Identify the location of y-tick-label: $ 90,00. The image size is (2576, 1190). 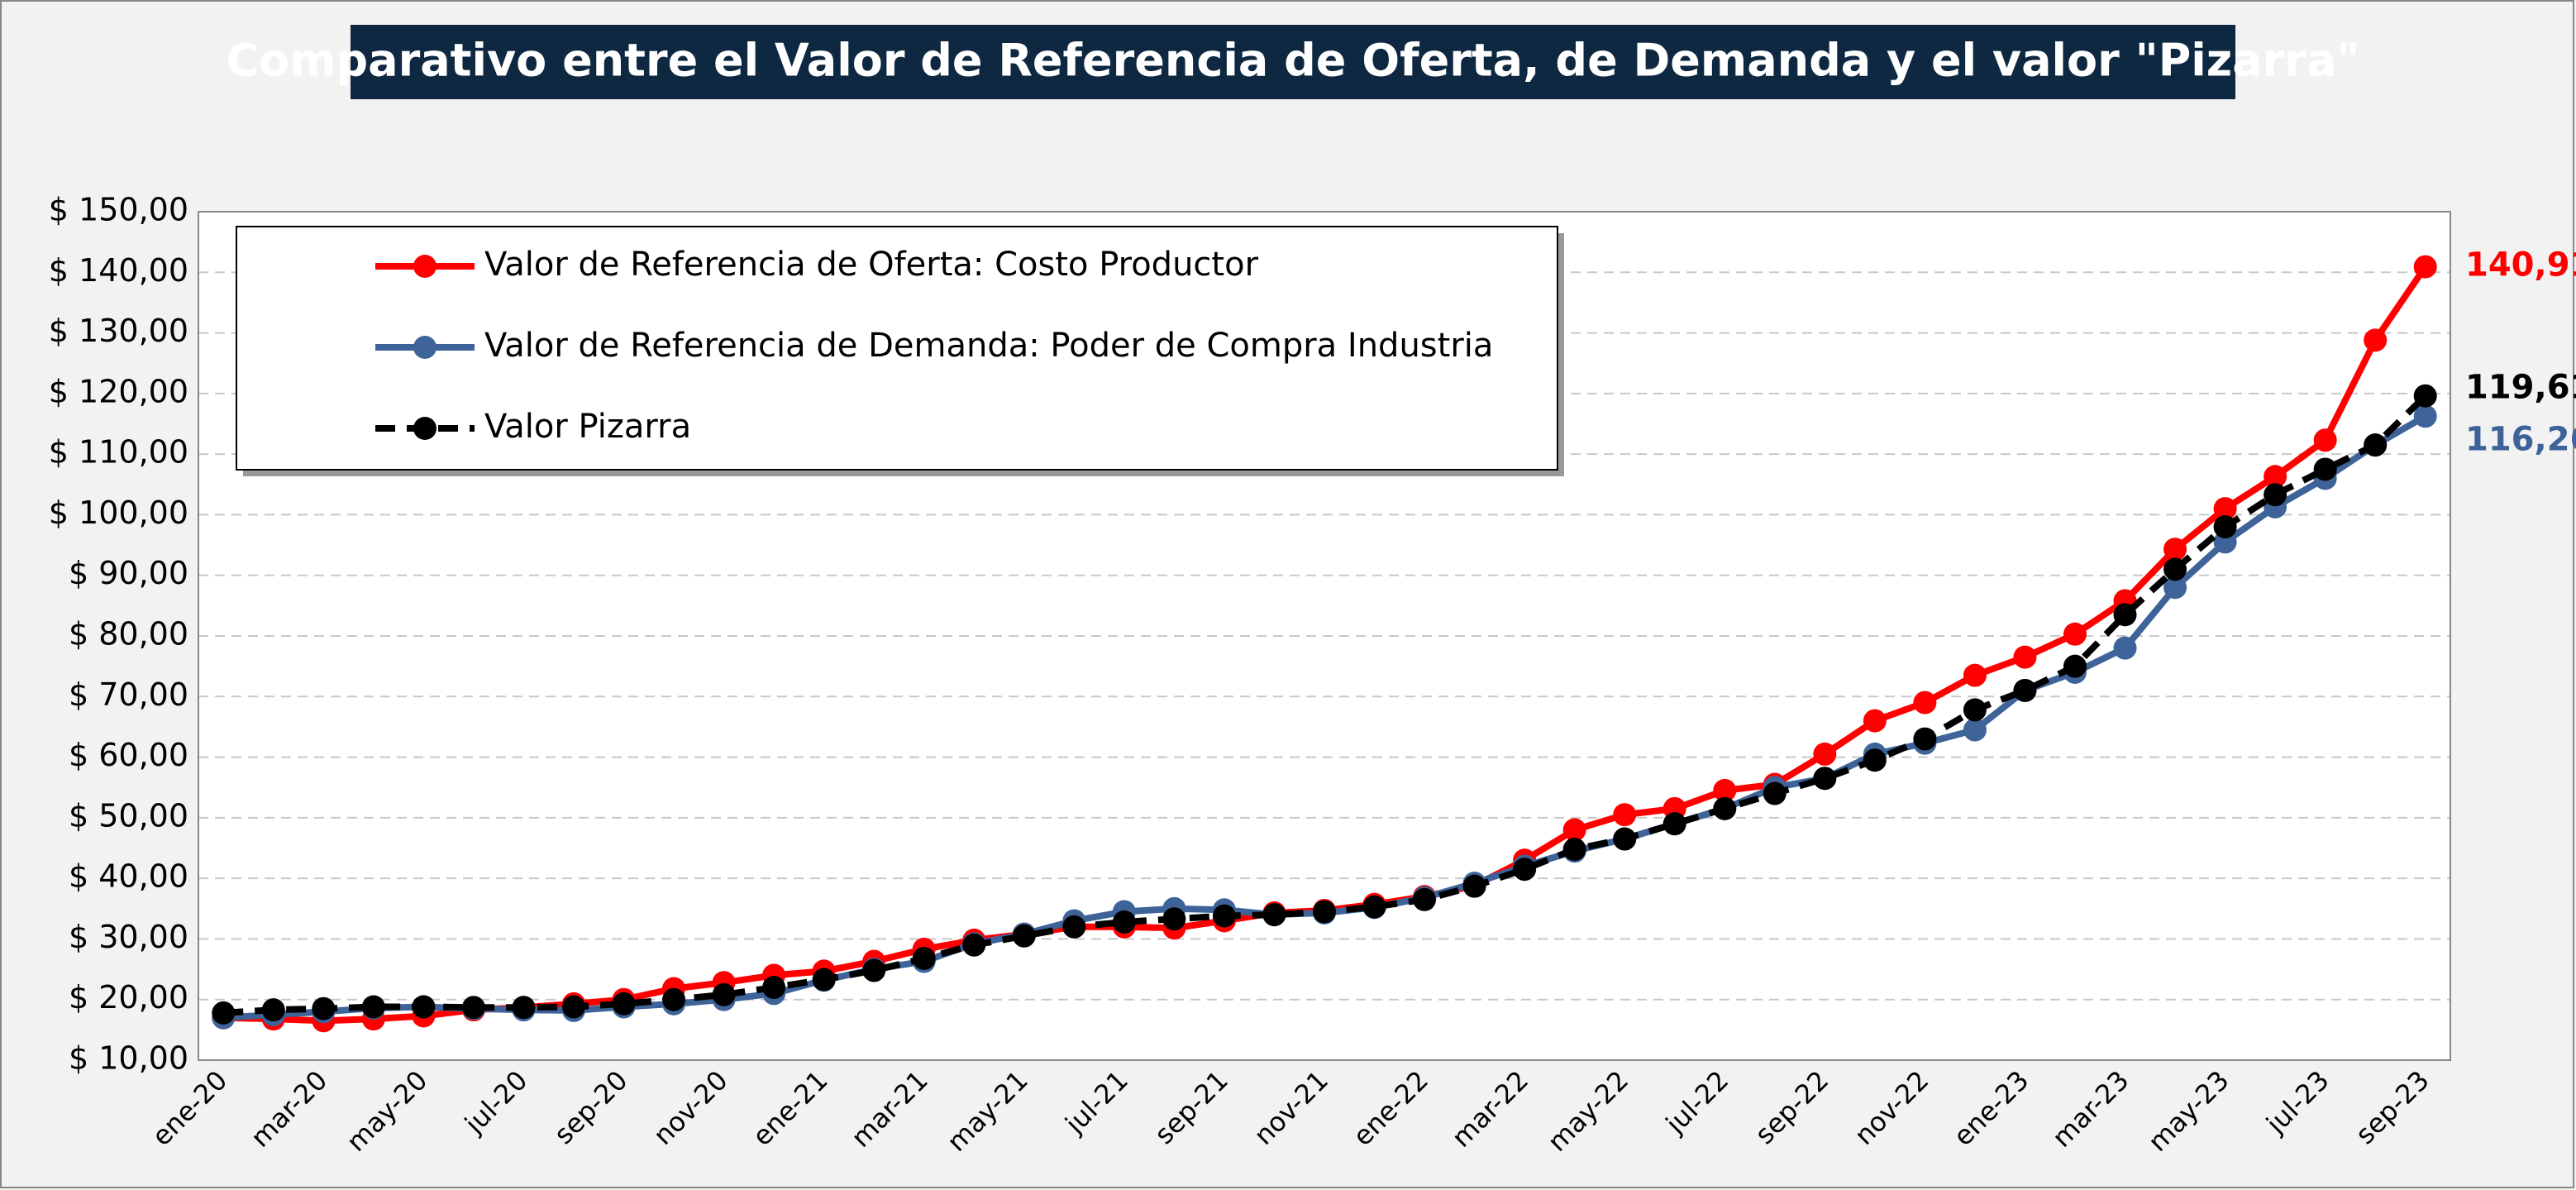
(128, 573).